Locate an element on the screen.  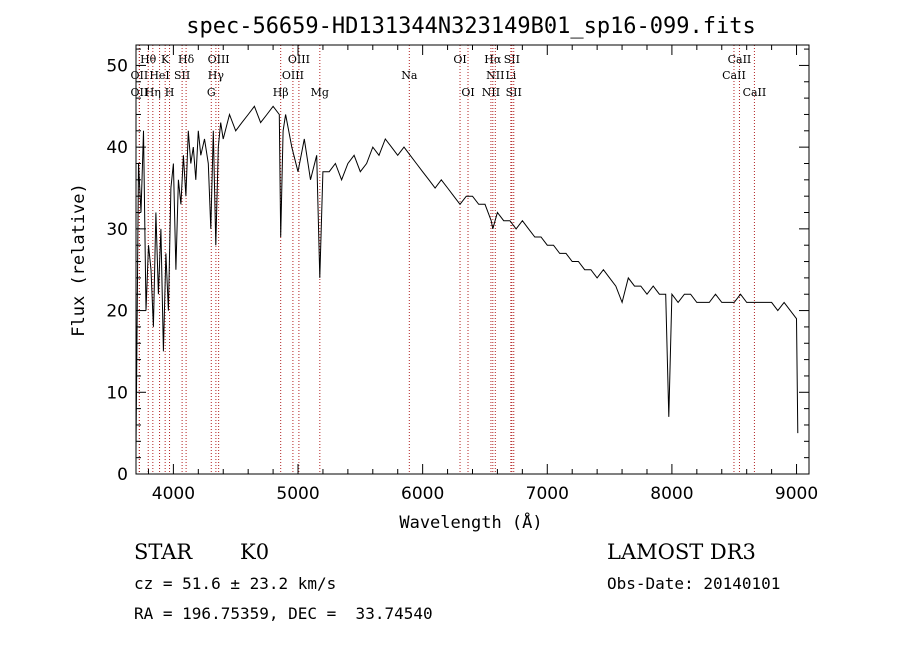
x-axis-label: Wavelength (Å) is located at coordinates (470, 522).